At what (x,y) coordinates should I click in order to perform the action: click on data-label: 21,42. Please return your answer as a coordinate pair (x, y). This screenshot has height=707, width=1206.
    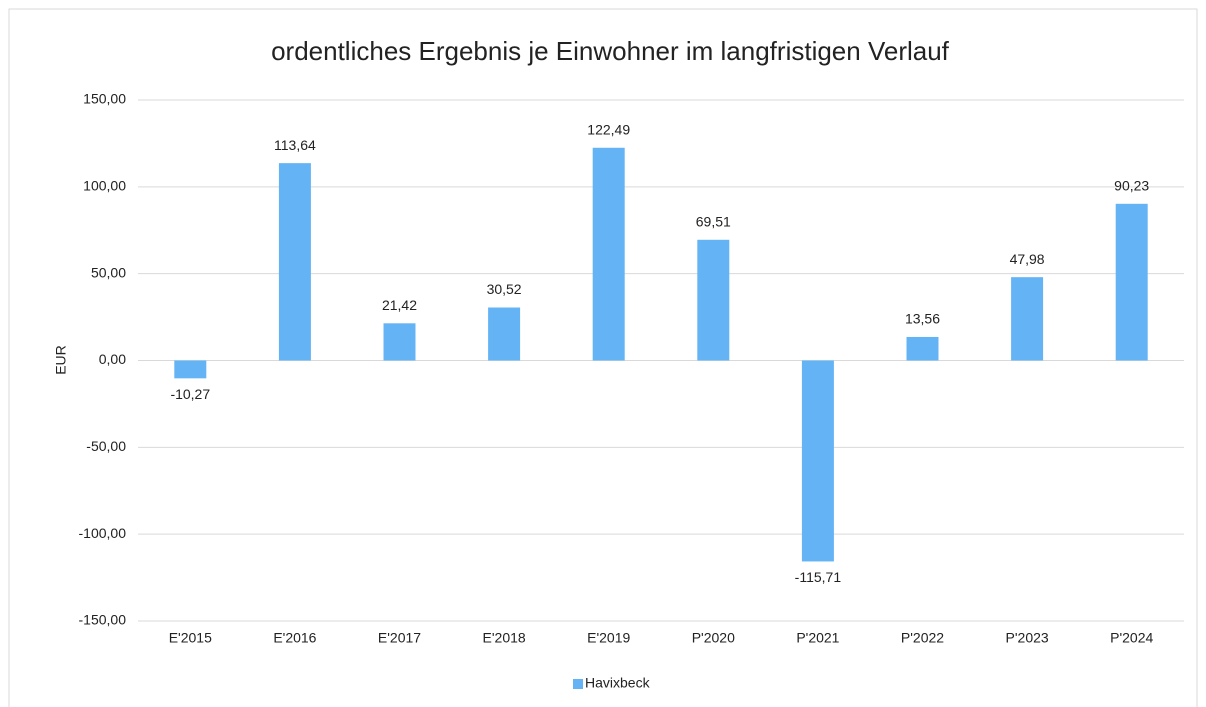
    Looking at the image, I should click on (399, 305).